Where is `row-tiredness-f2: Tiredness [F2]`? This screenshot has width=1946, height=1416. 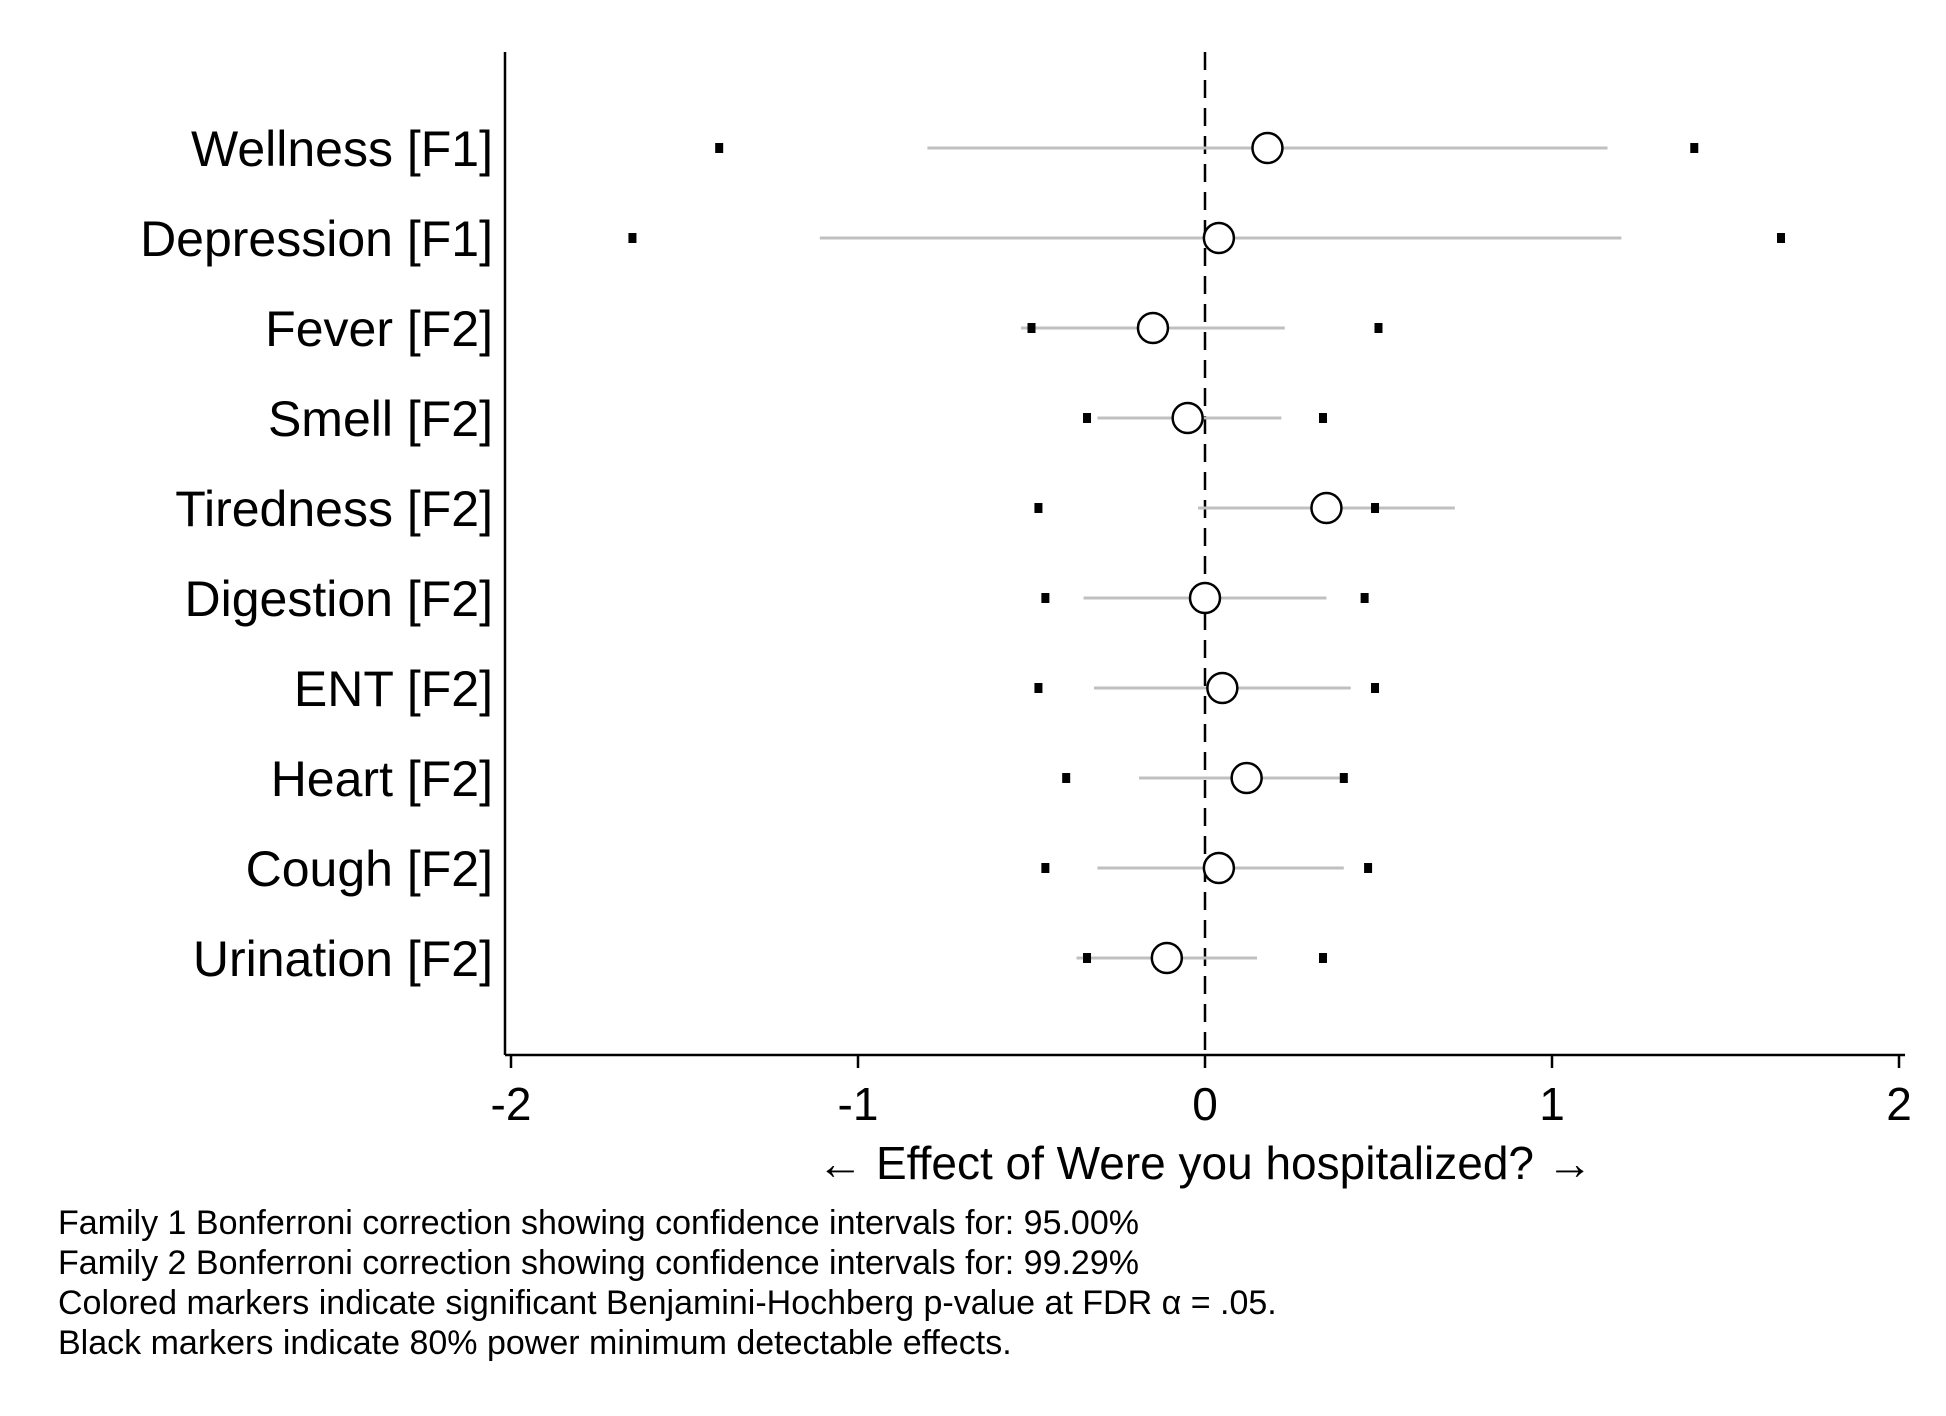
row-tiredness-f2: Tiredness [F2] is located at coordinates (815, 509).